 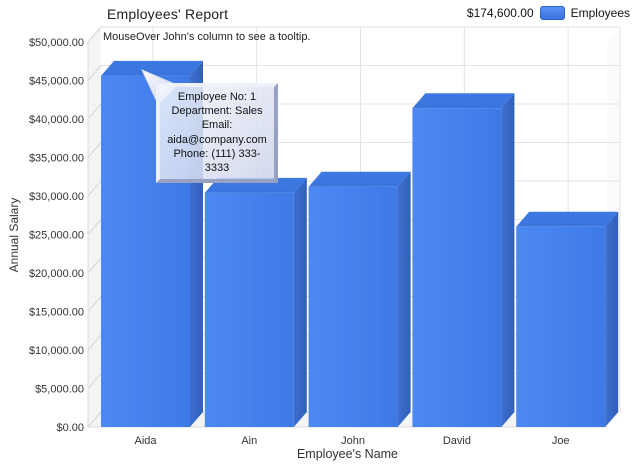 What do you see at coordinates (56, 236) in the screenshot?
I see `y-tick-label: $25,000.00` at bounding box center [56, 236].